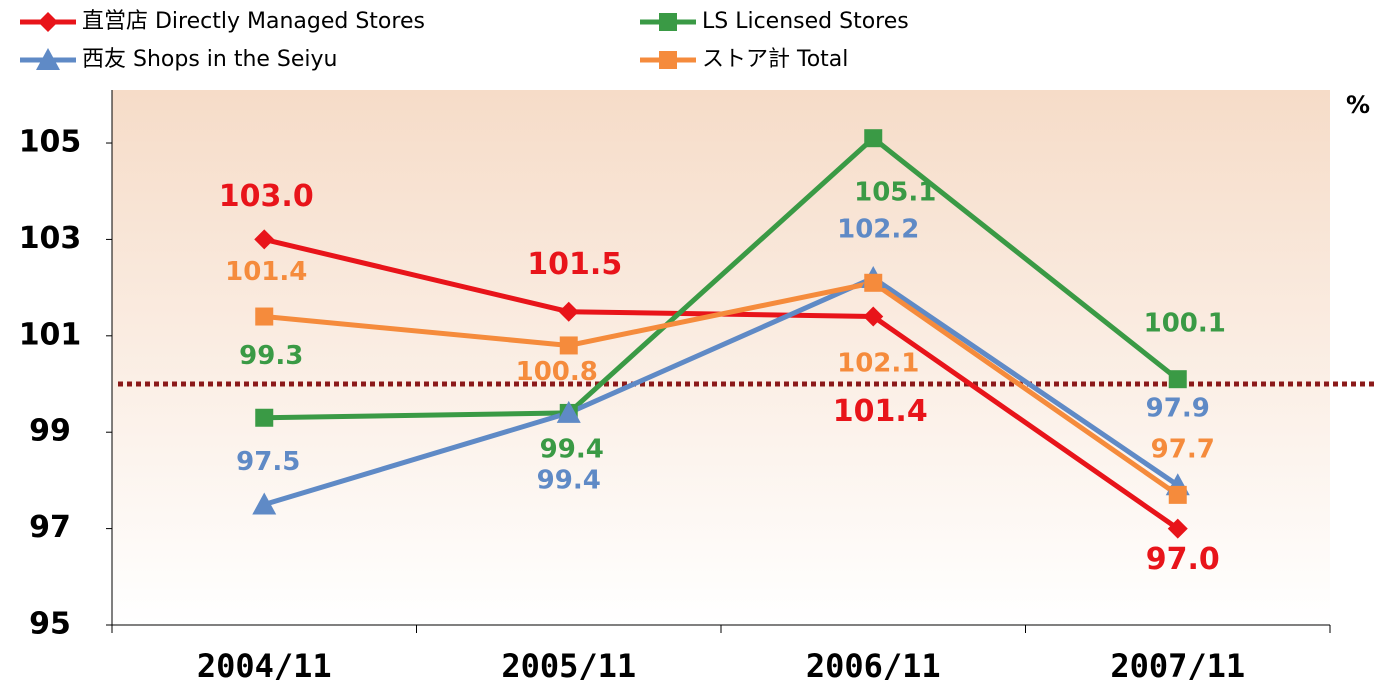 The image size is (1378, 690). I want to click on data-label: 100.8, so click(557, 372).